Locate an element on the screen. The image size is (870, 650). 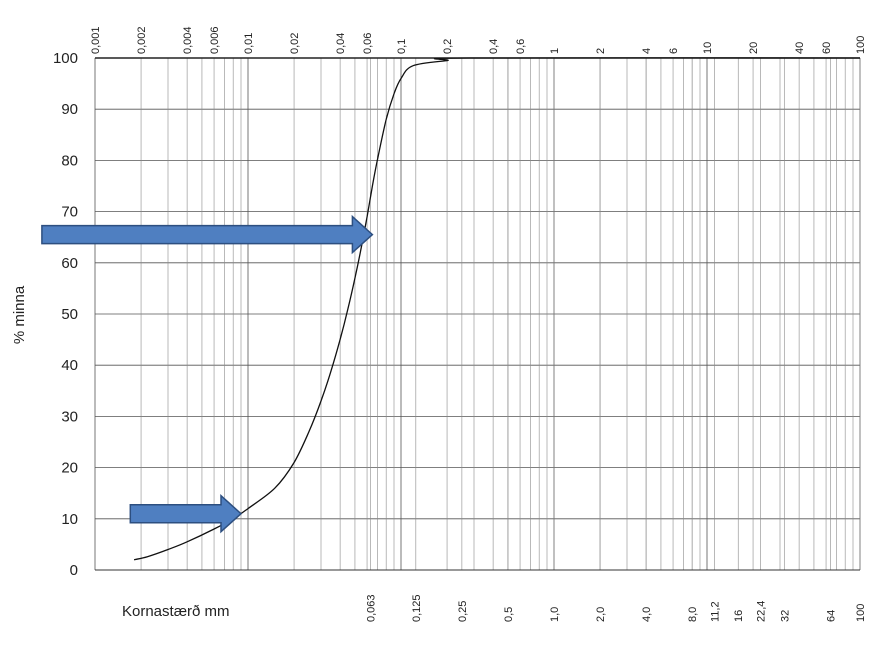
x-axis-label: Kornastærð mm is located at coordinates (176, 611).